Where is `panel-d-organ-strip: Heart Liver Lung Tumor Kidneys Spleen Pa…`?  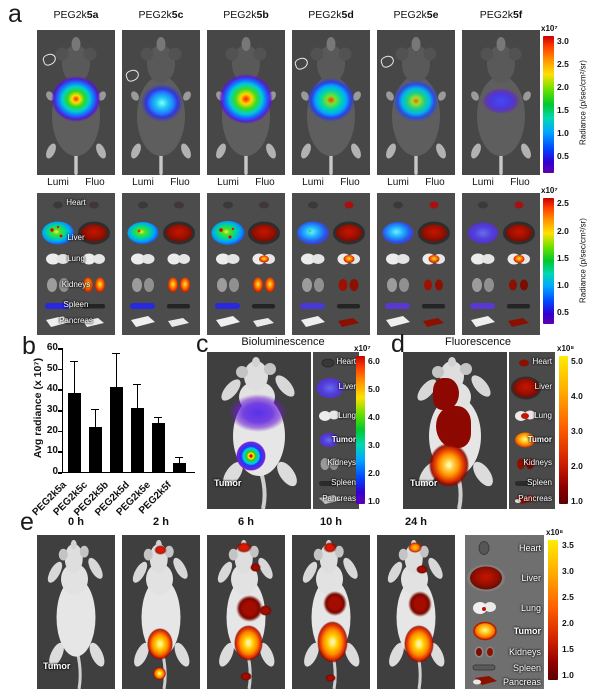 panel-d-organ-strip: Heart Liver Lung Tumor Kidneys Spleen Pa… is located at coordinates (532, 430).